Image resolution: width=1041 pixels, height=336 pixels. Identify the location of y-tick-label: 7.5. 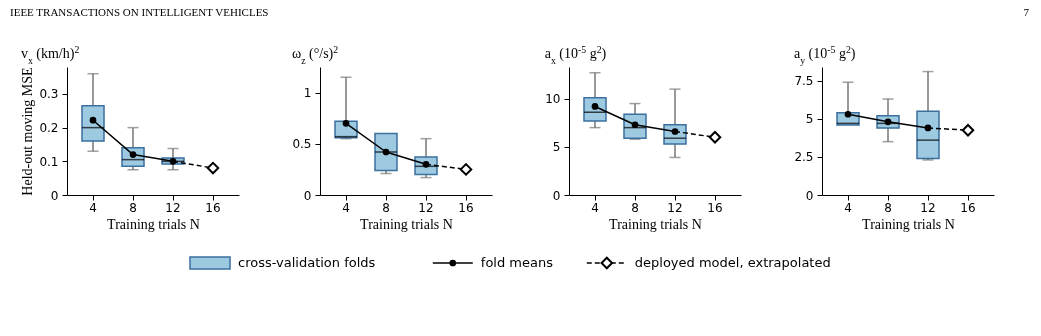
(804, 81).